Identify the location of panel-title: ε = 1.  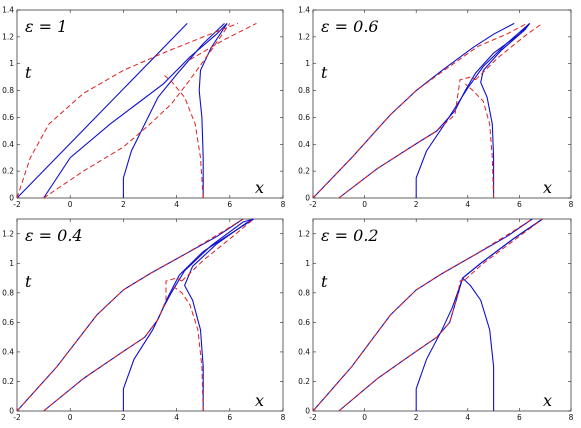
(46, 26).